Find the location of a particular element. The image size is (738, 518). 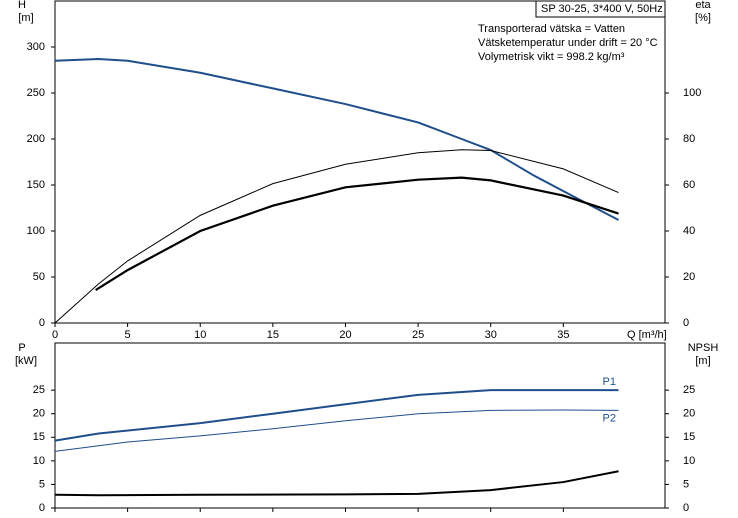

x-tick-label: 20 is located at coordinates (345, 335).